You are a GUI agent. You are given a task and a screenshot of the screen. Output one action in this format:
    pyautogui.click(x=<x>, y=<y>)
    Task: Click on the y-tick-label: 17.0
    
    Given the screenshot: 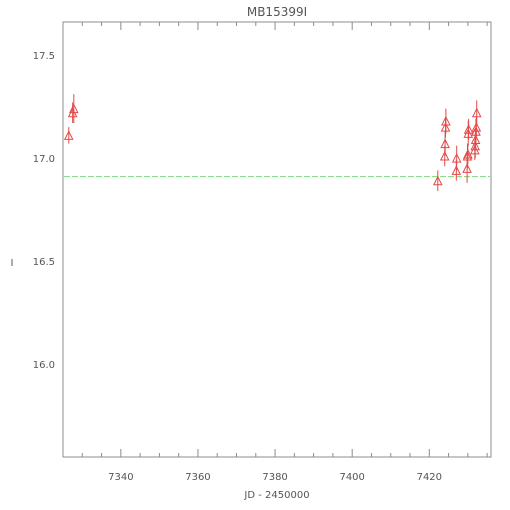 What is the action you would take?
    pyautogui.click(x=44, y=159)
    